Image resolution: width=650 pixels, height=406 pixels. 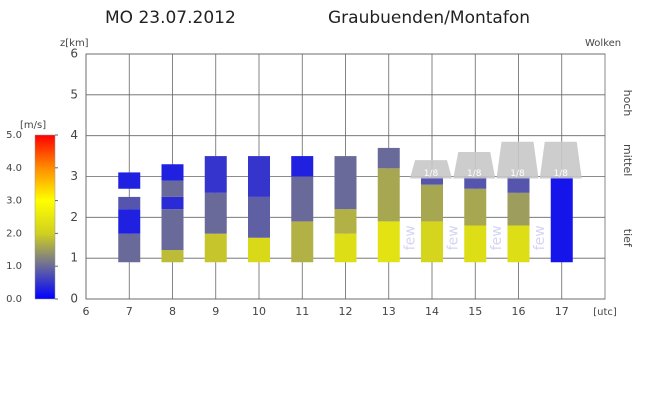 What do you see at coordinates (14, 233) in the screenshot?
I see `colorbar-tick-label: 2.0` at bounding box center [14, 233].